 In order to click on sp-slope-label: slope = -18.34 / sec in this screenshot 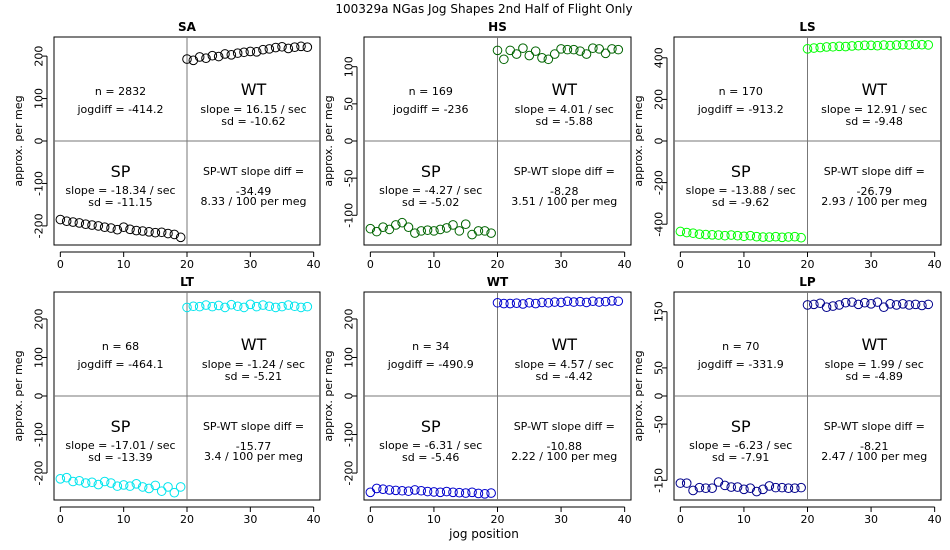, I will do `click(120, 190)`.